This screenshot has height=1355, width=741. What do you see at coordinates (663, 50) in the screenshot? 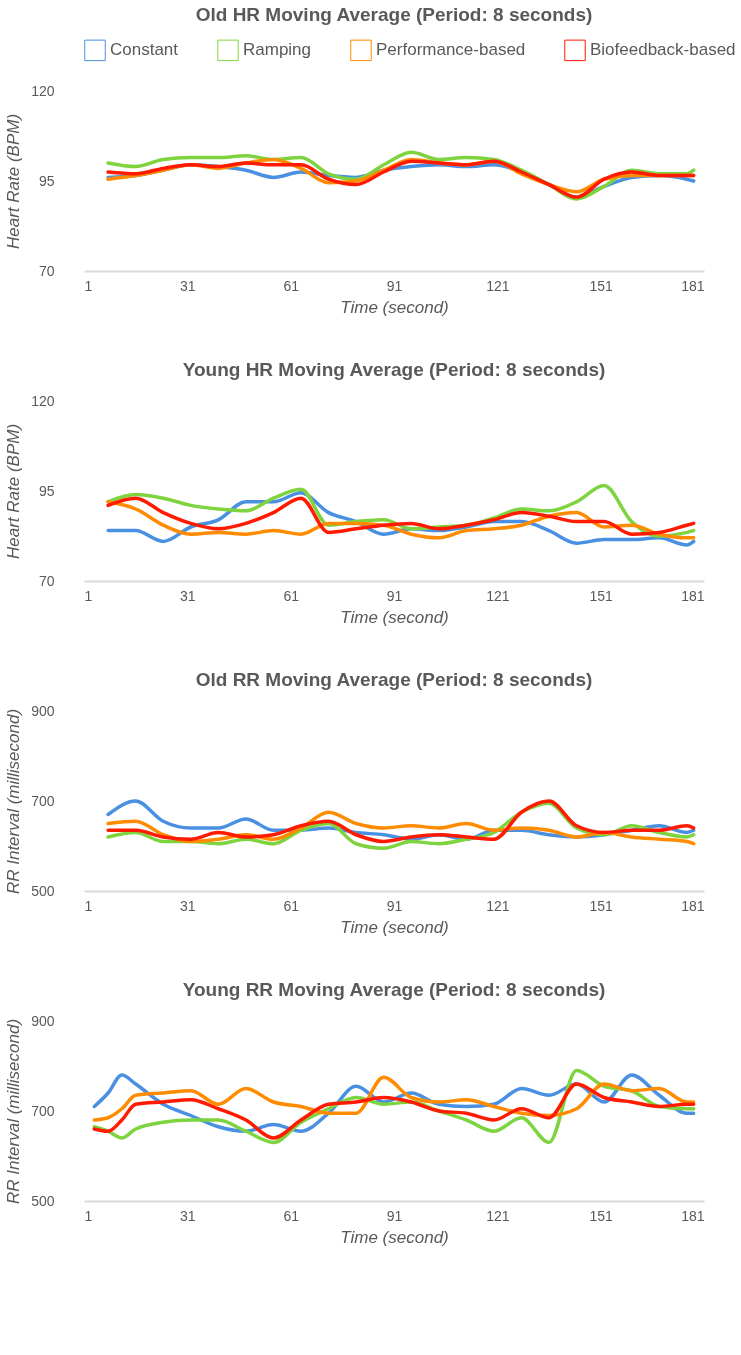
I see `legend-label: Biofeedback-based` at bounding box center [663, 50].